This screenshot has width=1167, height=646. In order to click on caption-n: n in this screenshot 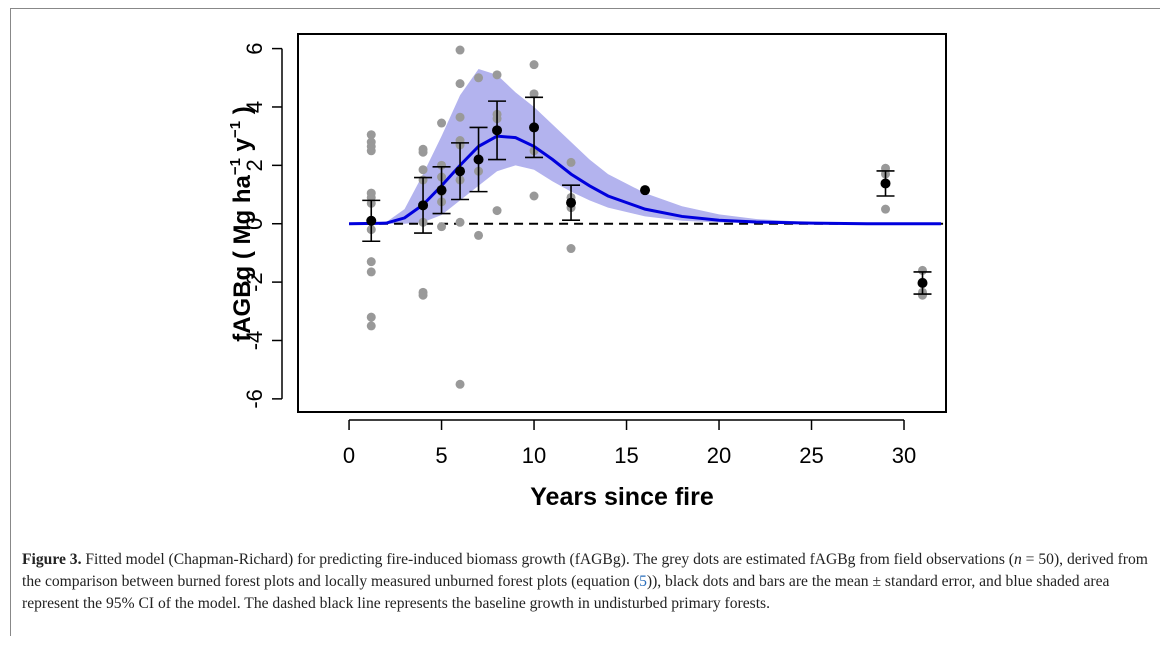, I will do `click(1017, 559)`.